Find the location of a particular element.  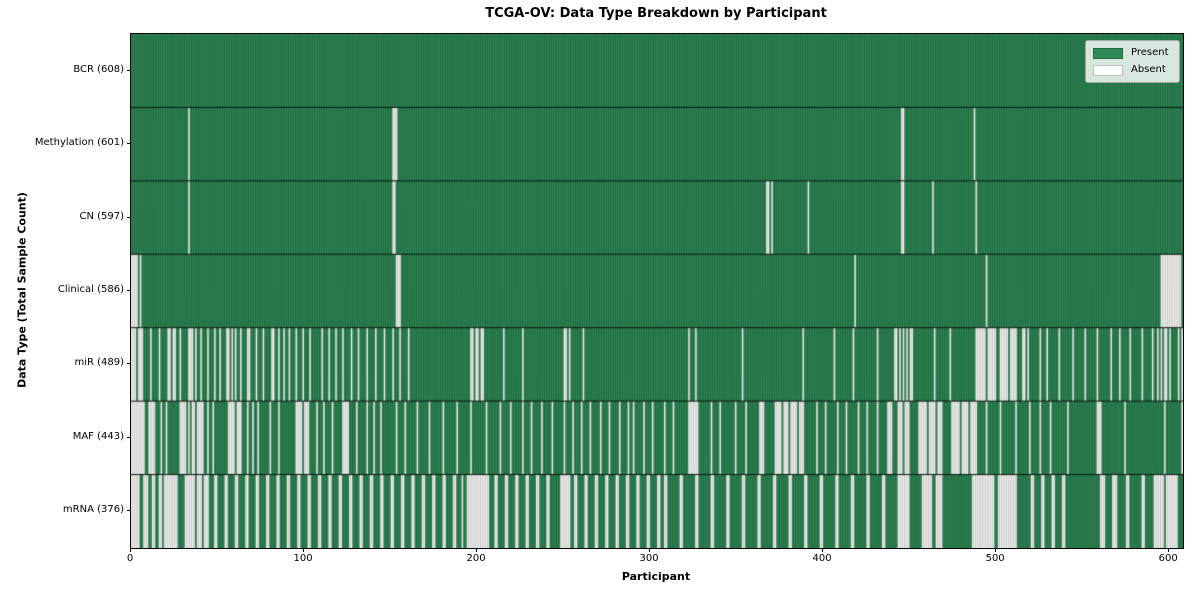

x-tick-label: 0 is located at coordinates (130, 558).